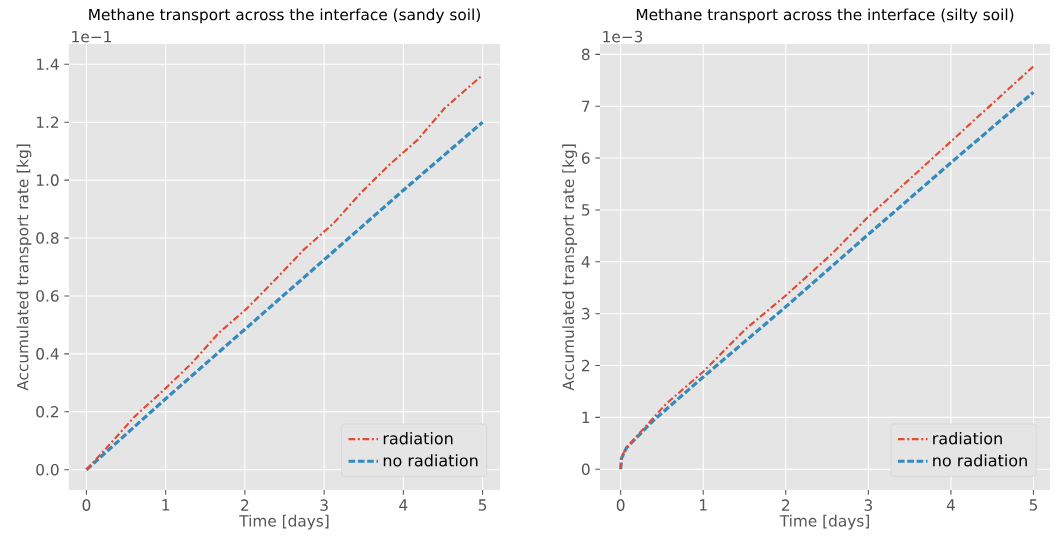 The height and width of the screenshot is (538, 1061). What do you see at coordinates (47, 469) in the screenshot?
I see `y-tick-label: 0.0` at bounding box center [47, 469].